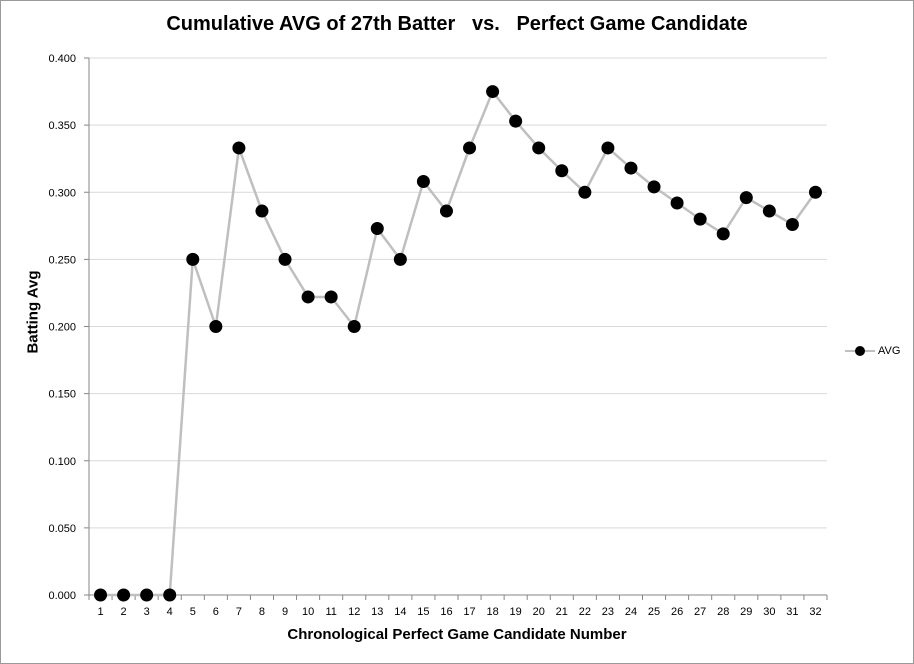  What do you see at coordinates (62, 462) in the screenshot?
I see `y-tick-label: 0.100` at bounding box center [62, 462].